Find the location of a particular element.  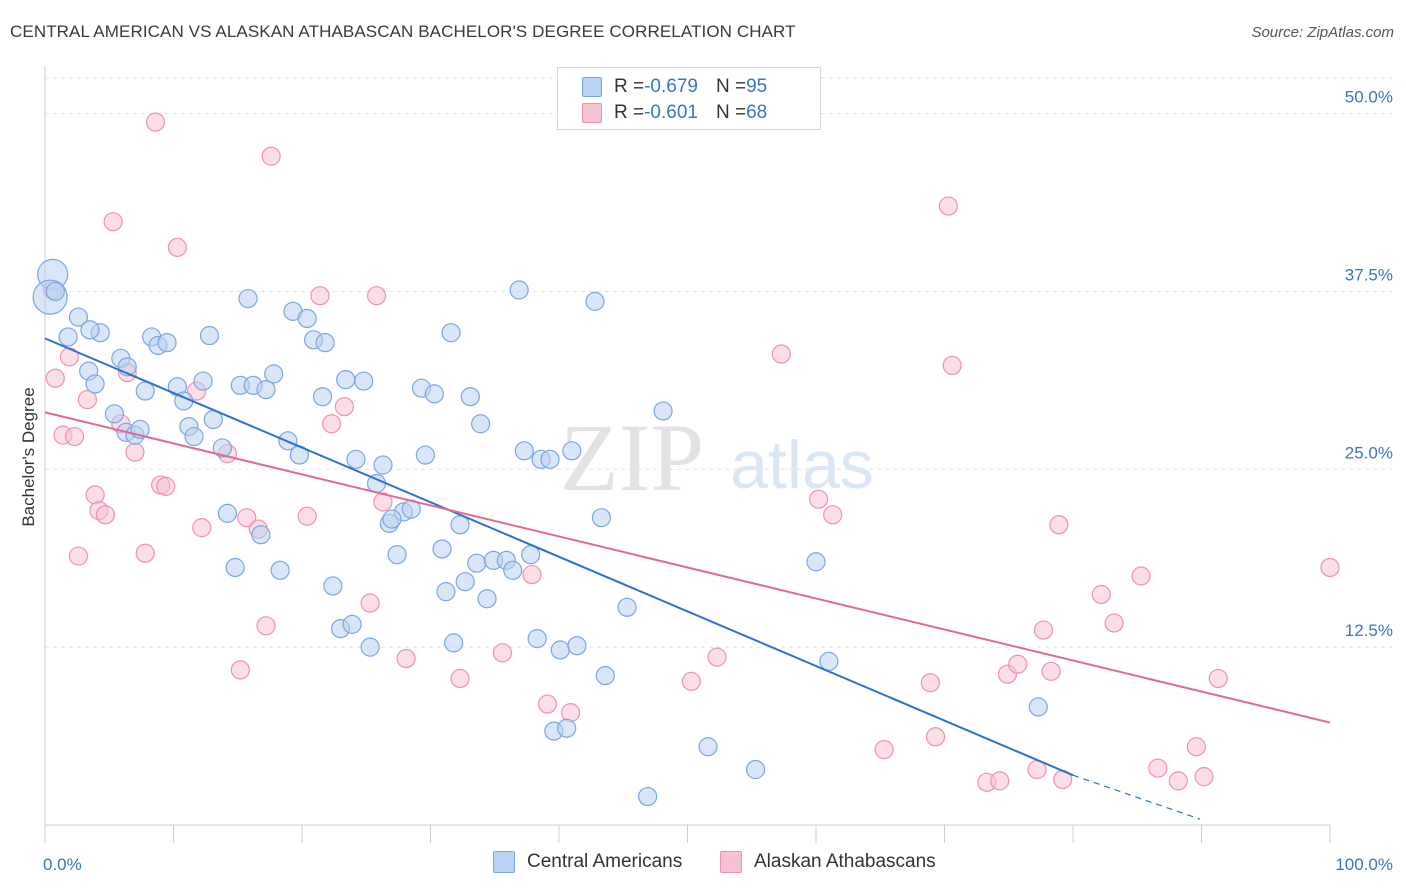

y-axis-label: Bachelor's Degree is located at coordinates (28, 456).